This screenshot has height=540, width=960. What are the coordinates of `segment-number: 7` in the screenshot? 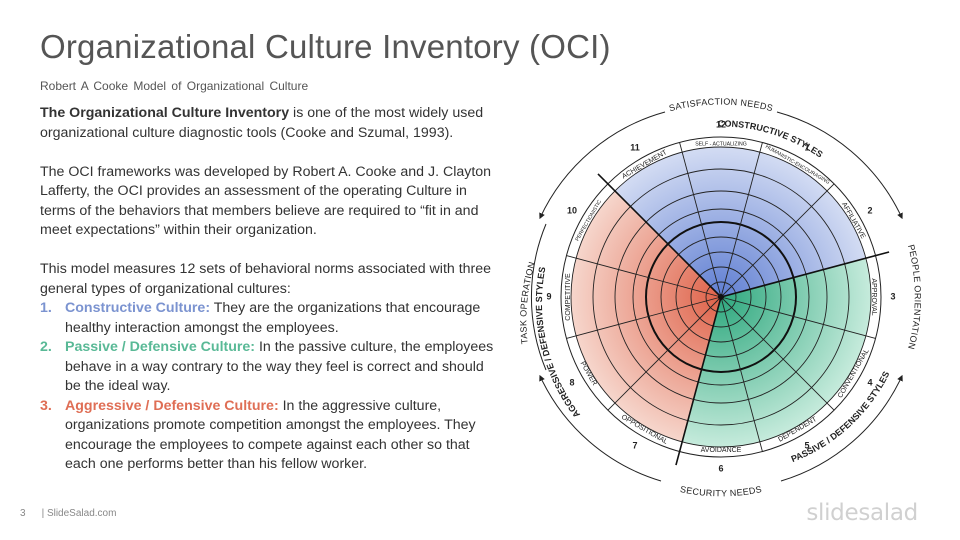 It's located at (634, 445).